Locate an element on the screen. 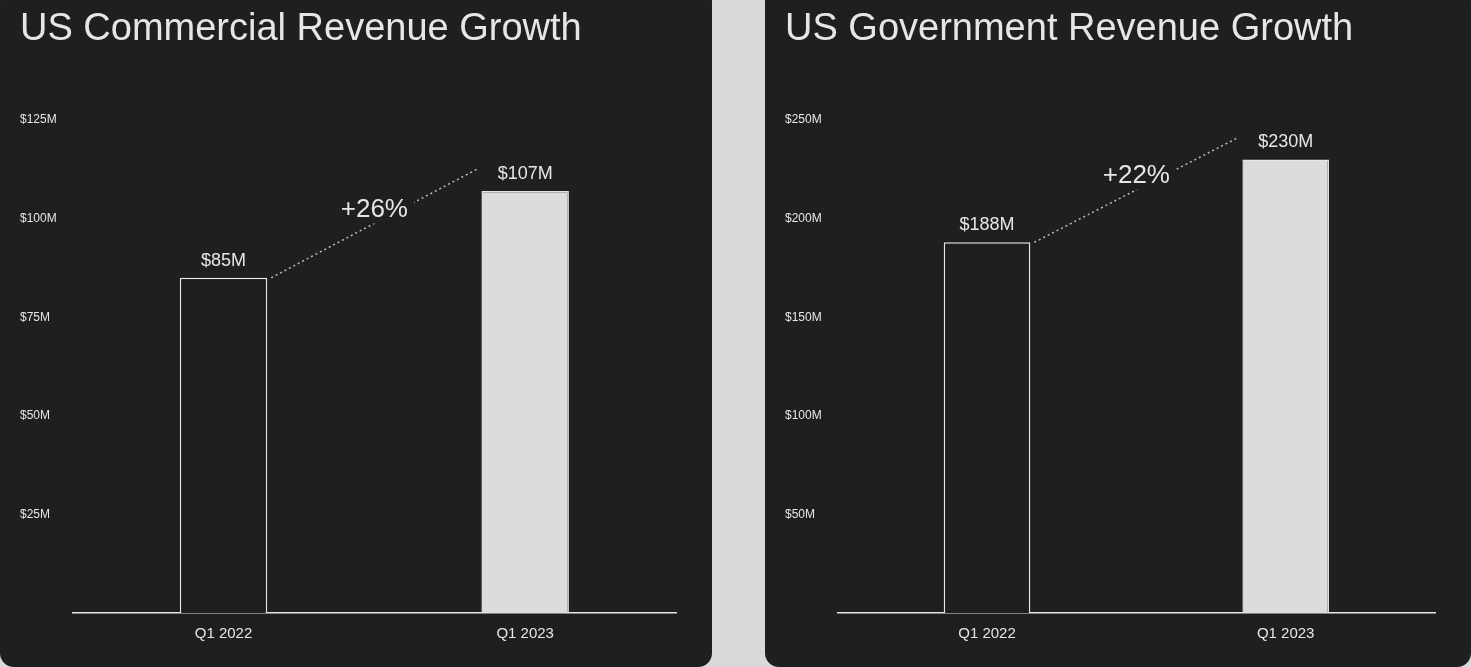 The width and height of the screenshot is (1471, 667). data-label: $230M is located at coordinates (1286, 141).